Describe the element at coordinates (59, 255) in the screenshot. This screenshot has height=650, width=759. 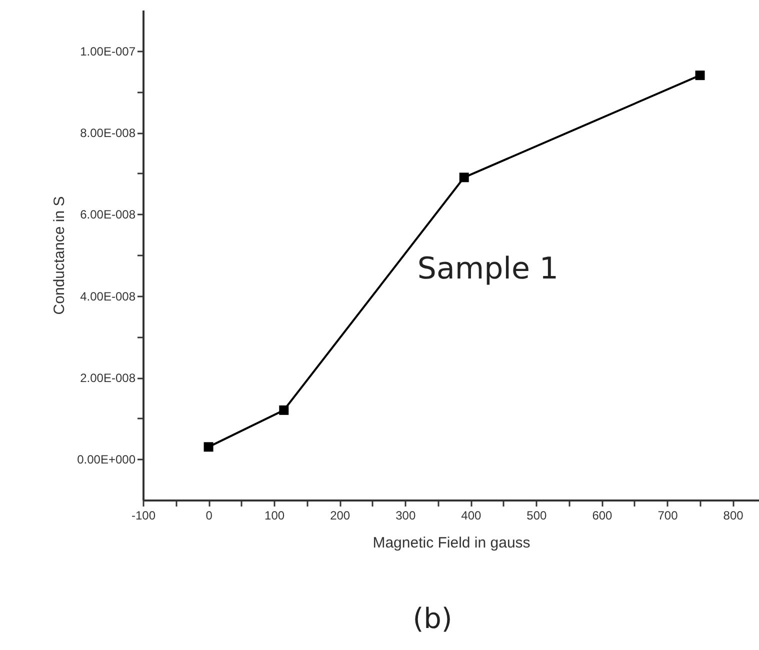
I see `y-axis-title: Conductance in S` at that location.